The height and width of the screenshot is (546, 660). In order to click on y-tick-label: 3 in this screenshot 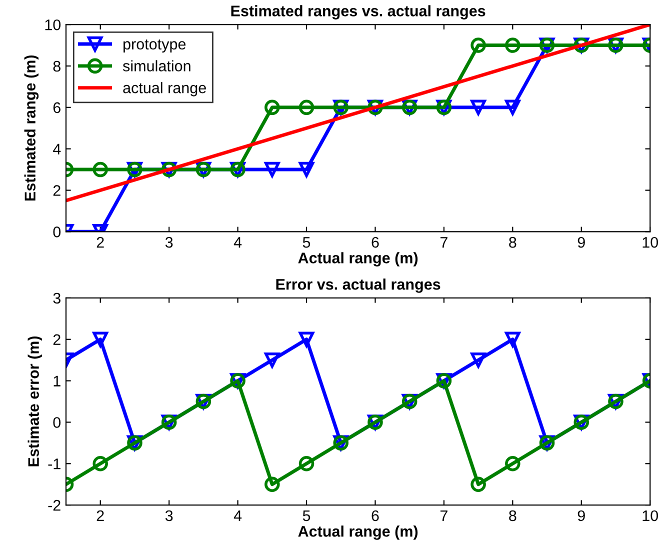, I will do `click(56, 298)`.